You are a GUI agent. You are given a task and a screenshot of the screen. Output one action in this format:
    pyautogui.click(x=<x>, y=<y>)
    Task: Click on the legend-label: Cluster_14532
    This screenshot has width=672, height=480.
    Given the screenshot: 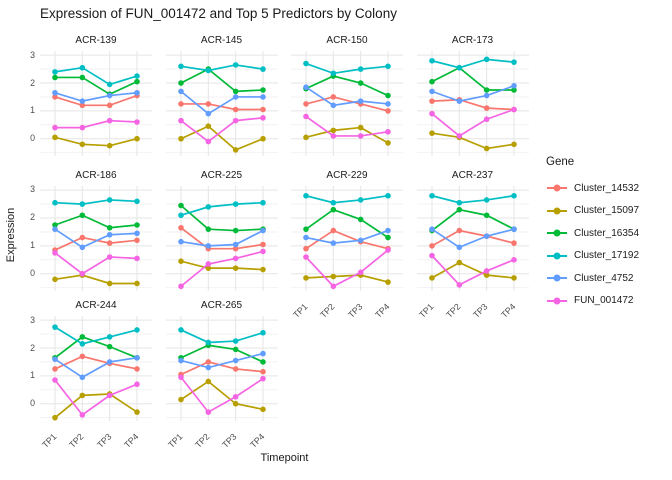 What is the action you would take?
    pyautogui.click(x=607, y=188)
    